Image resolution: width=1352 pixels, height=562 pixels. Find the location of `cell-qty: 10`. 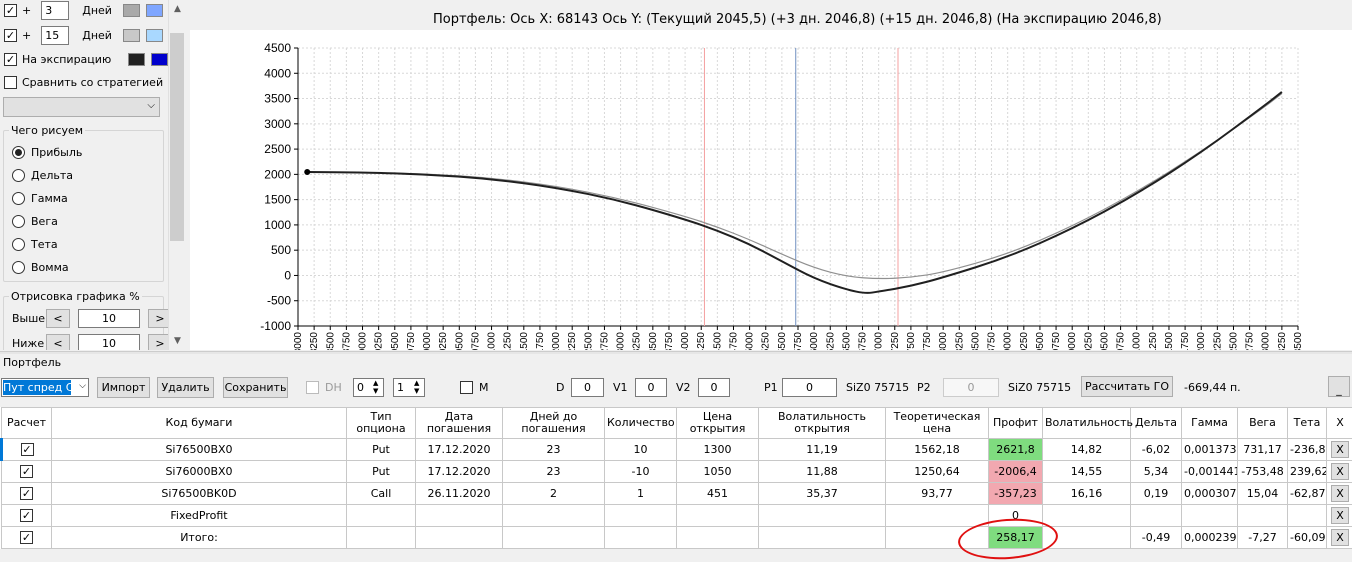

cell-qty: 10 is located at coordinates (640, 449).